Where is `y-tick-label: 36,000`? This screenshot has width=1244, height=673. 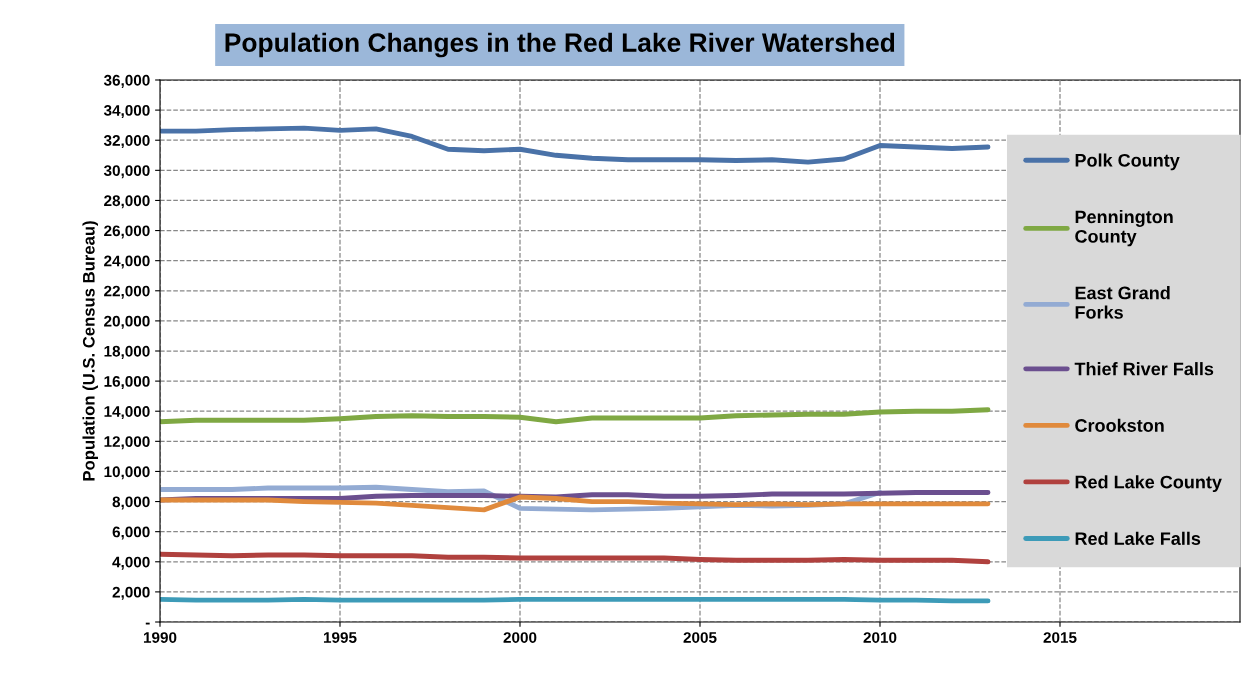 y-tick-label: 36,000 is located at coordinates (126, 81).